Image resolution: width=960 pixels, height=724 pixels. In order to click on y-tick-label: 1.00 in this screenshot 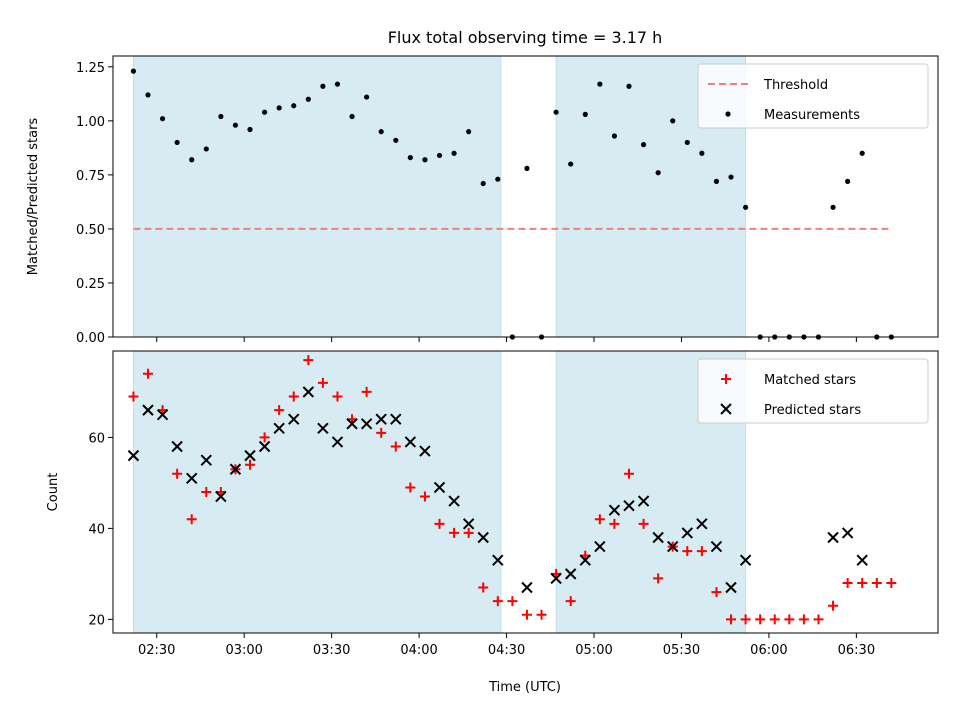, I will do `click(90, 122)`.